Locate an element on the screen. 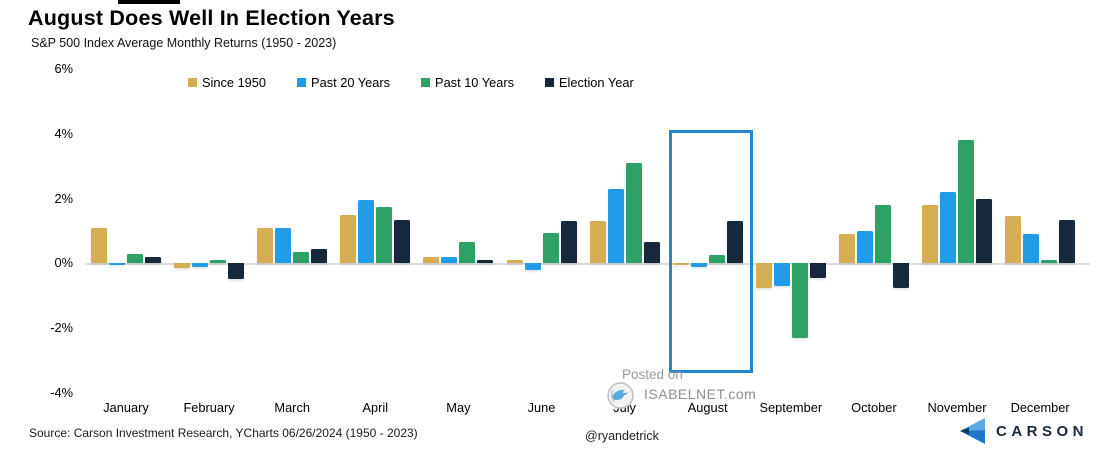 The width and height of the screenshot is (1101, 449). x-axis-month-label: September is located at coordinates (791, 407).